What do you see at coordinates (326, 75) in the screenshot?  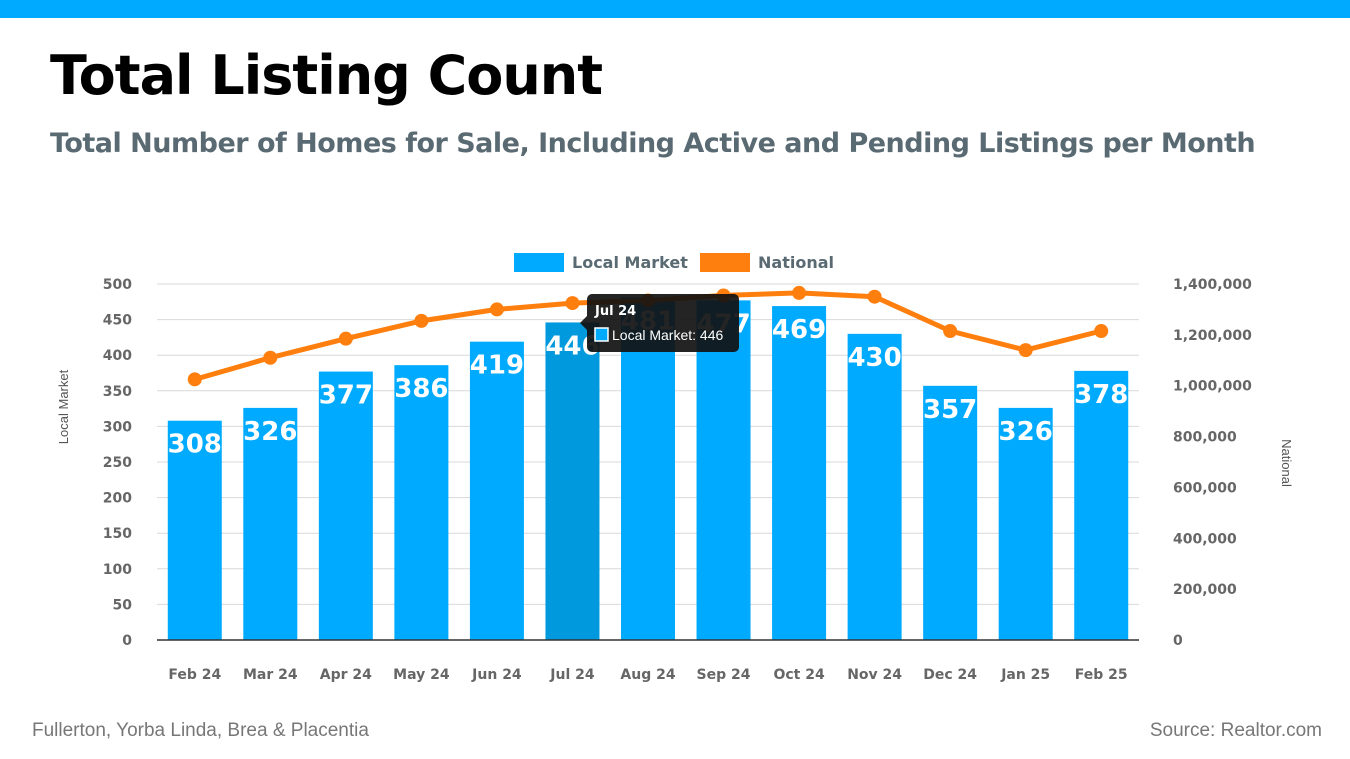 I see `page-title: Total Listing Count` at bounding box center [326, 75].